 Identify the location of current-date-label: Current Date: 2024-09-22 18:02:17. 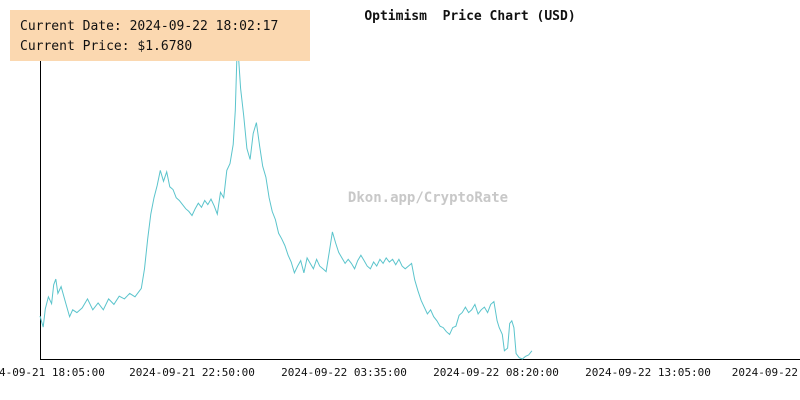
(149, 26).